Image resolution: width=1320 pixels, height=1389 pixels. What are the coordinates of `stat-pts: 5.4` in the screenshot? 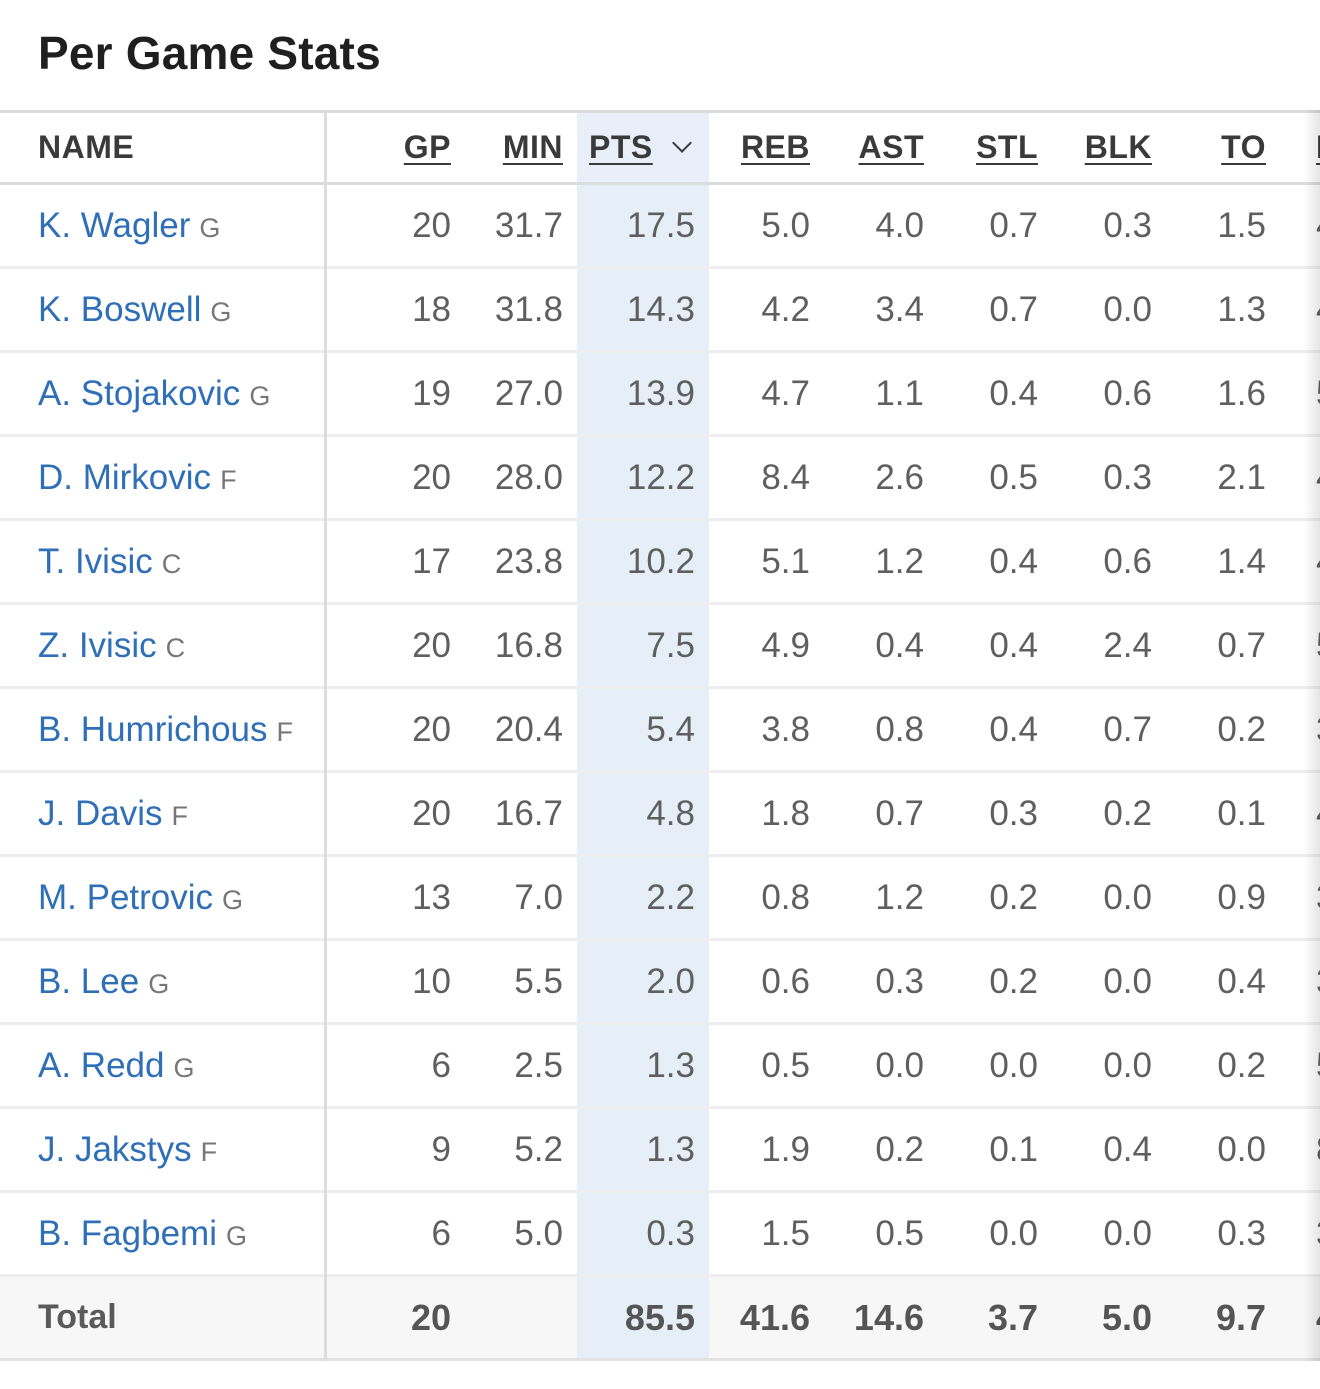 It's located at (643, 729).